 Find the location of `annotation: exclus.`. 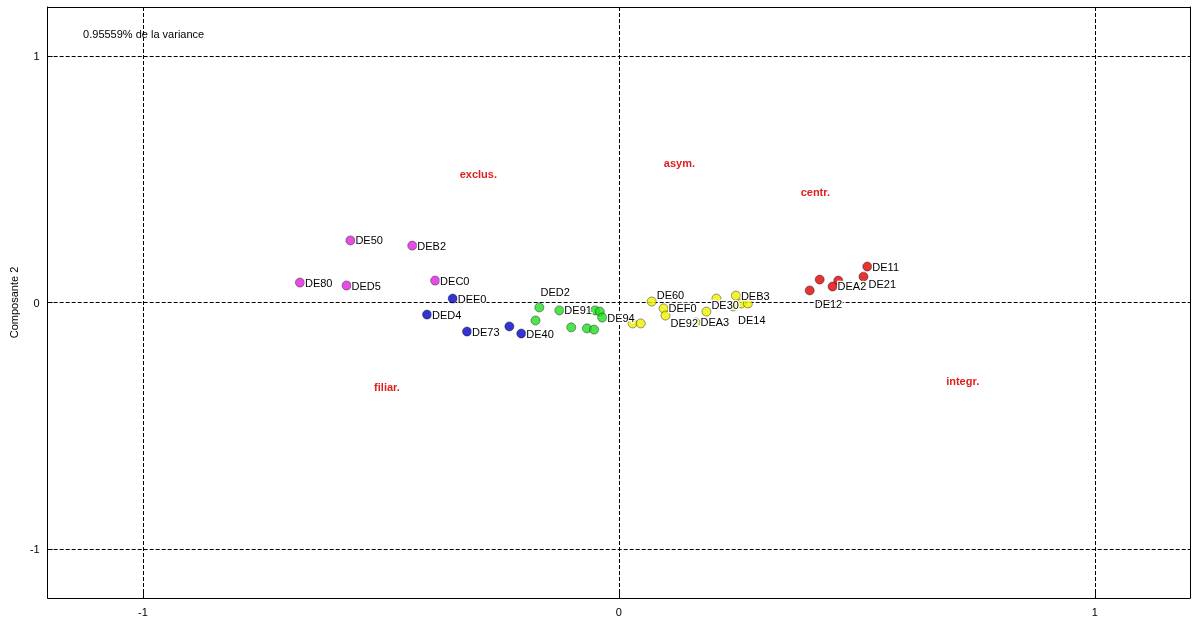

annotation: exclus. is located at coordinates (478, 173).